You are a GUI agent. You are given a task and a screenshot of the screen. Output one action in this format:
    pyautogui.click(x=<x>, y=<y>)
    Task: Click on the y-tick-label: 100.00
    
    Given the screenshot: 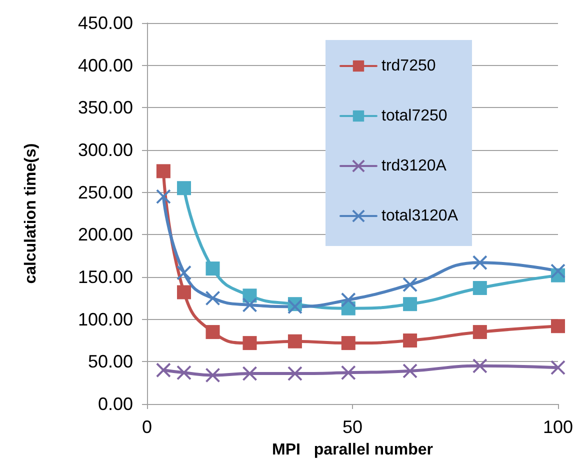 What is the action you would take?
    pyautogui.click(x=105, y=319)
    